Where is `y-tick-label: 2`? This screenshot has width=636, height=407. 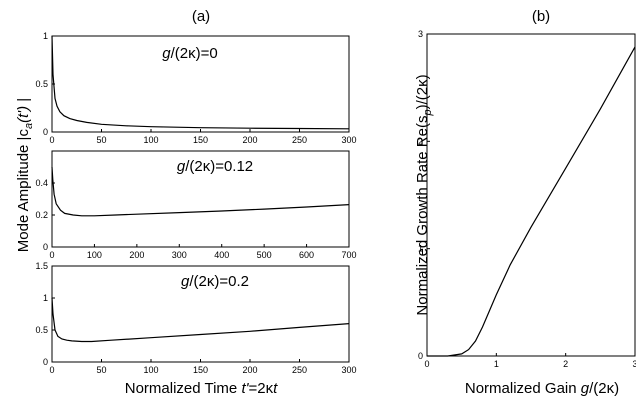 y-tick-label: 2 is located at coordinates (420, 141).